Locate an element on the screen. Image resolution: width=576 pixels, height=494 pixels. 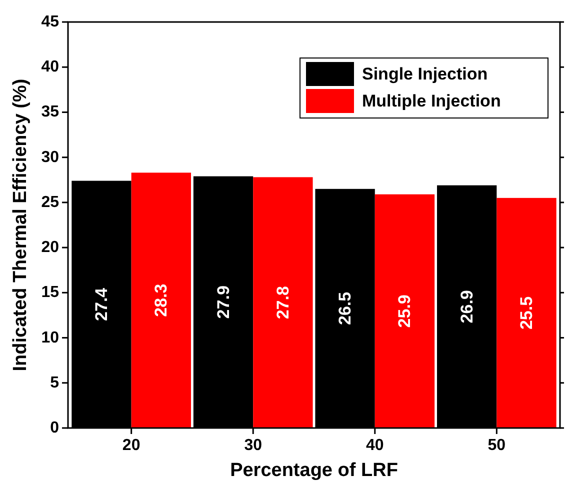
y-tick-label: 35 is located at coordinates (50, 112).